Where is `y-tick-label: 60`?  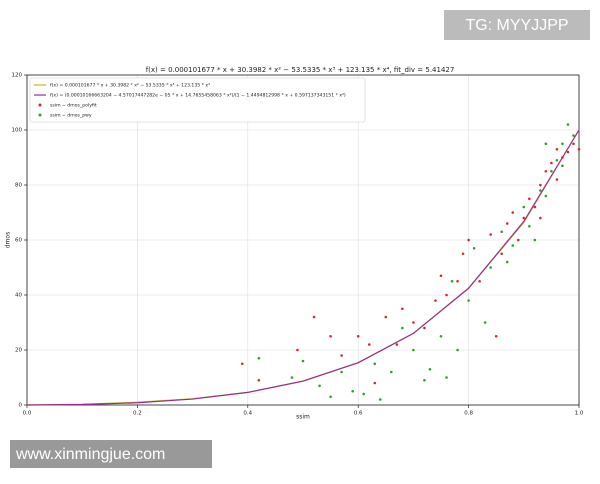
y-tick-label: 60 is located at coordinates (18, 241).